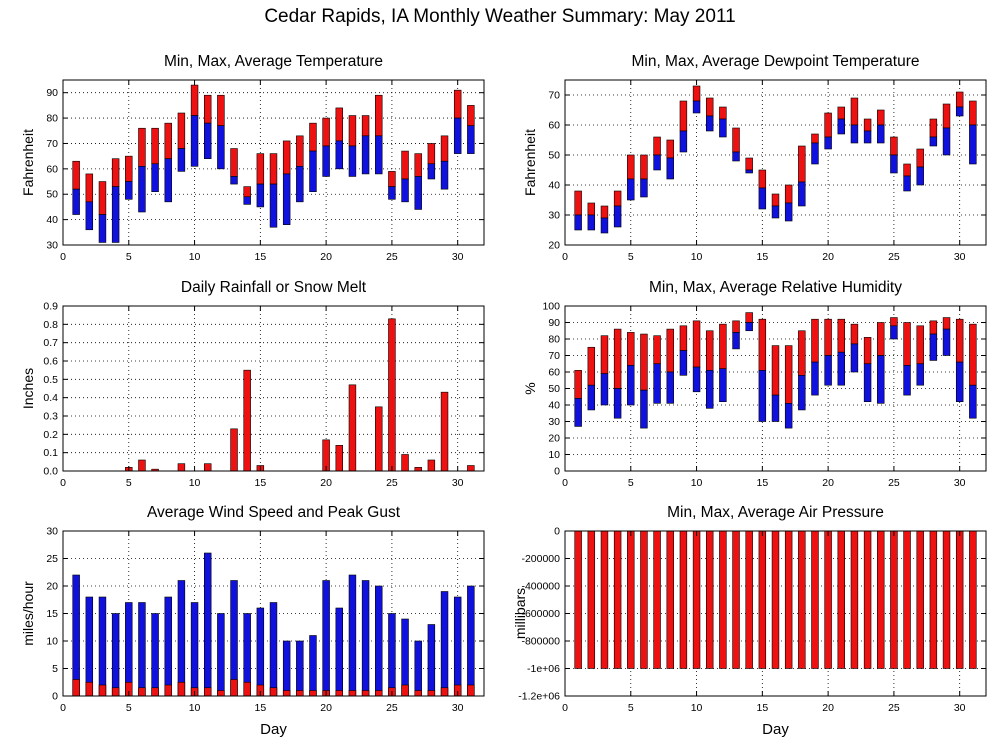 The image size is (1000, 750). Describe the element at coordinates (763, 483) in the screenshot. I see `x-tick-label: 15` at that location.